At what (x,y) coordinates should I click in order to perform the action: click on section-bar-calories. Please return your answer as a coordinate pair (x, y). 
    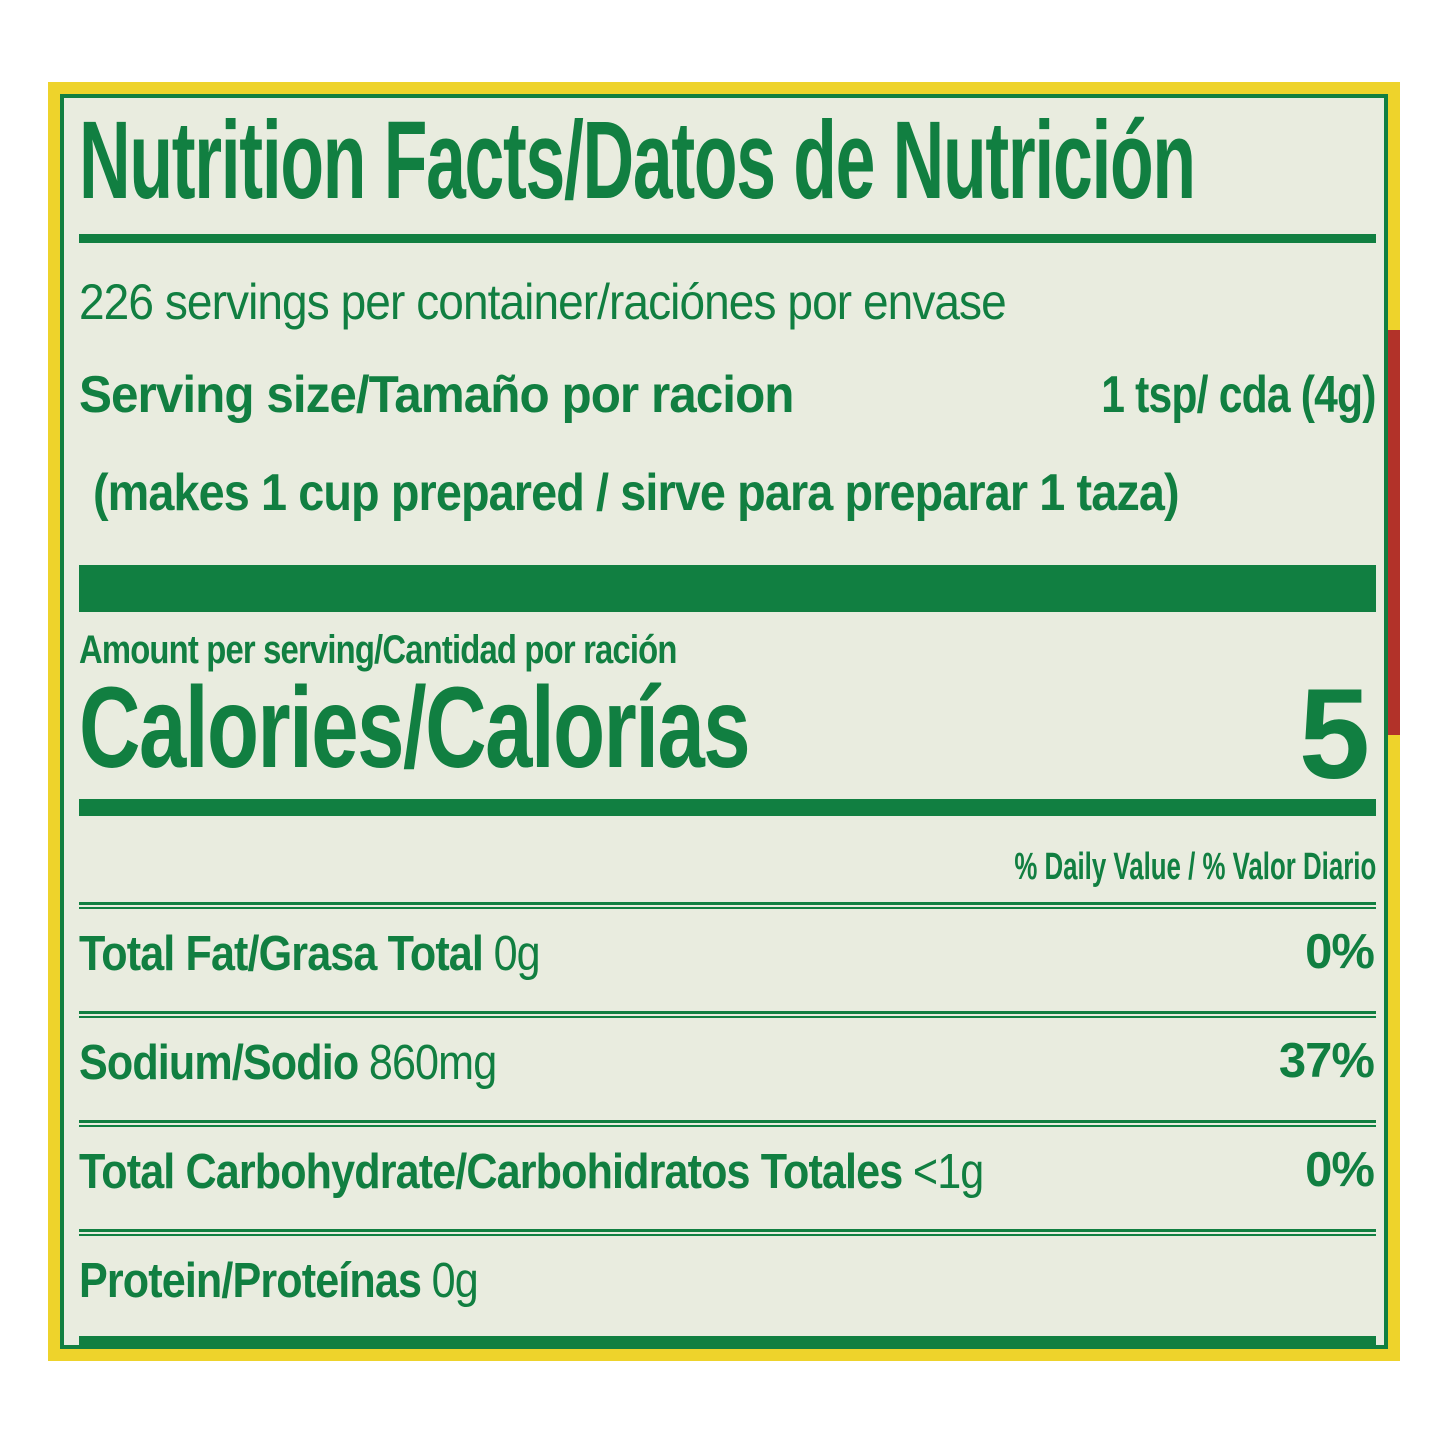
    Looking at the image, I should click on (727, 807).